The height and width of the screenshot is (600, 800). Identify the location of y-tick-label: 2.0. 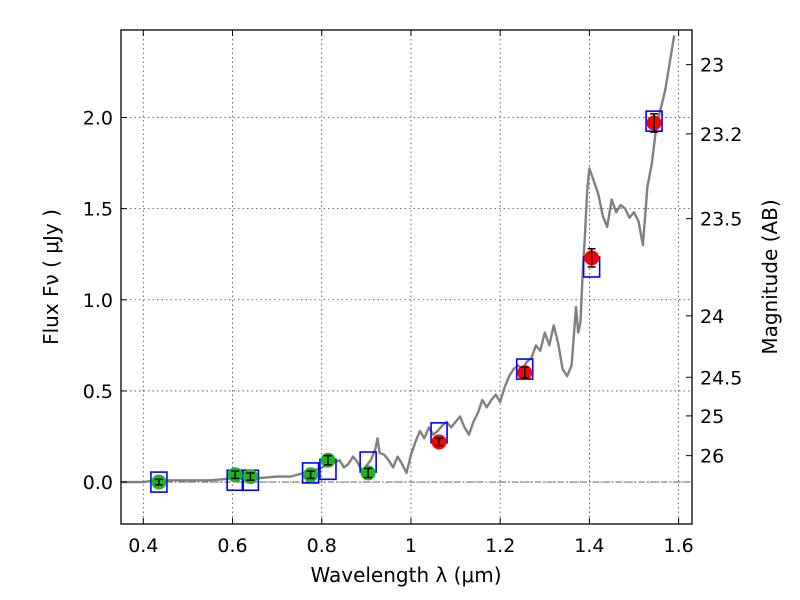
(98, 118).